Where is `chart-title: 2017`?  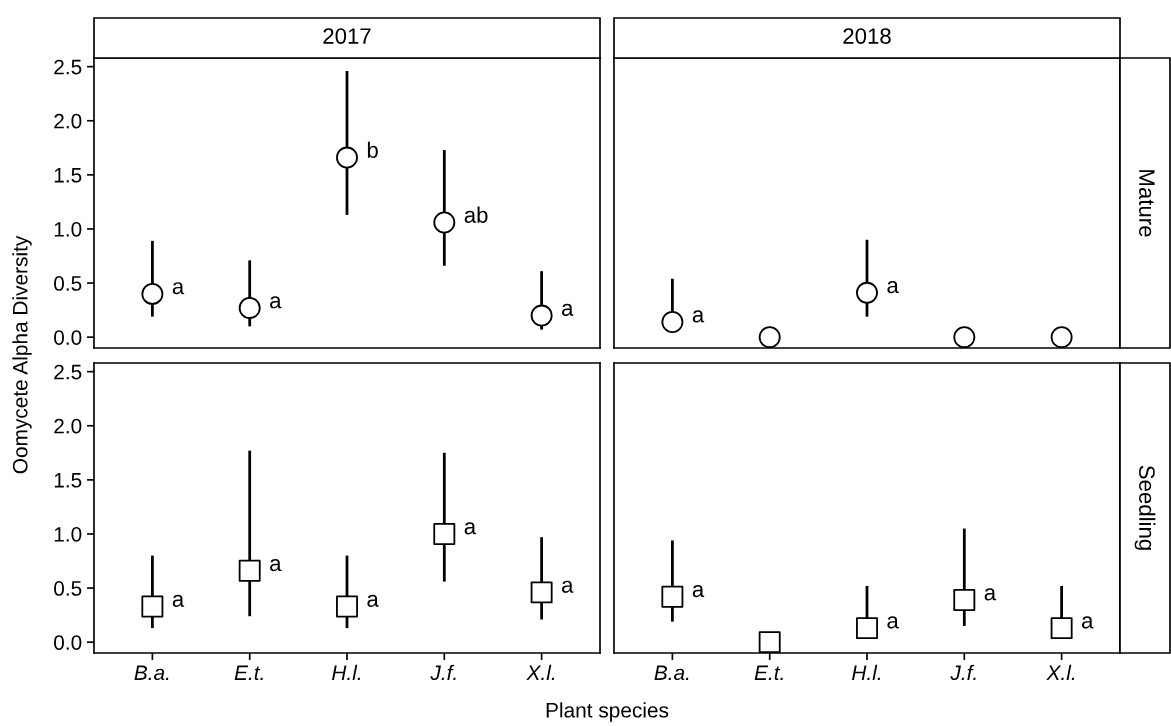 chart-title: 2017 is located at coordinates (347, 36).